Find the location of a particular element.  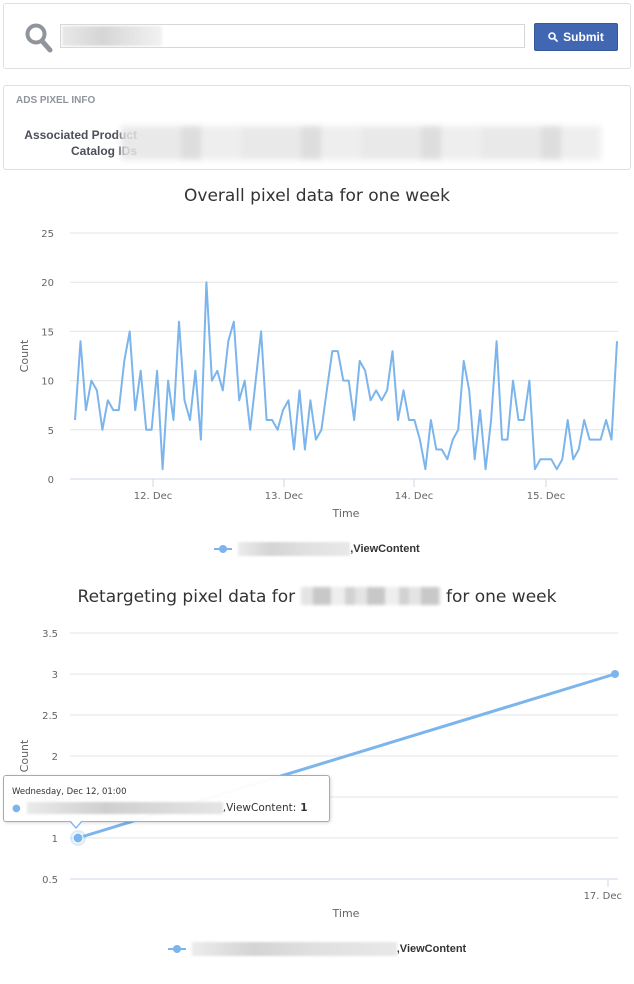

ads-pixel-info-title: ADS PIXEL INFO is located at coordinates (56, 100).